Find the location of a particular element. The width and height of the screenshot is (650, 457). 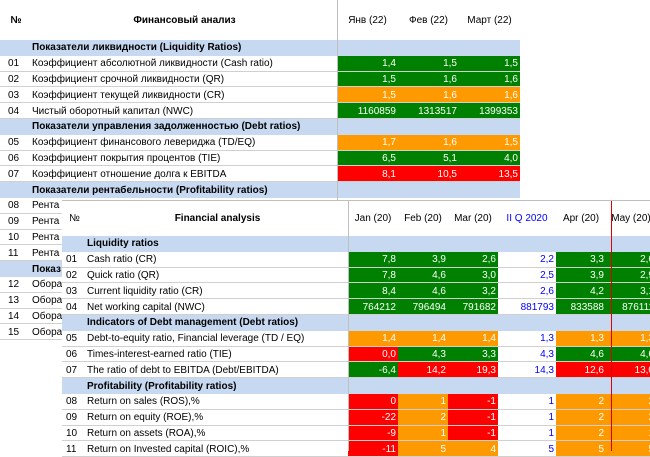

month-header: Feb (20) is located at coordinates (423, 218).